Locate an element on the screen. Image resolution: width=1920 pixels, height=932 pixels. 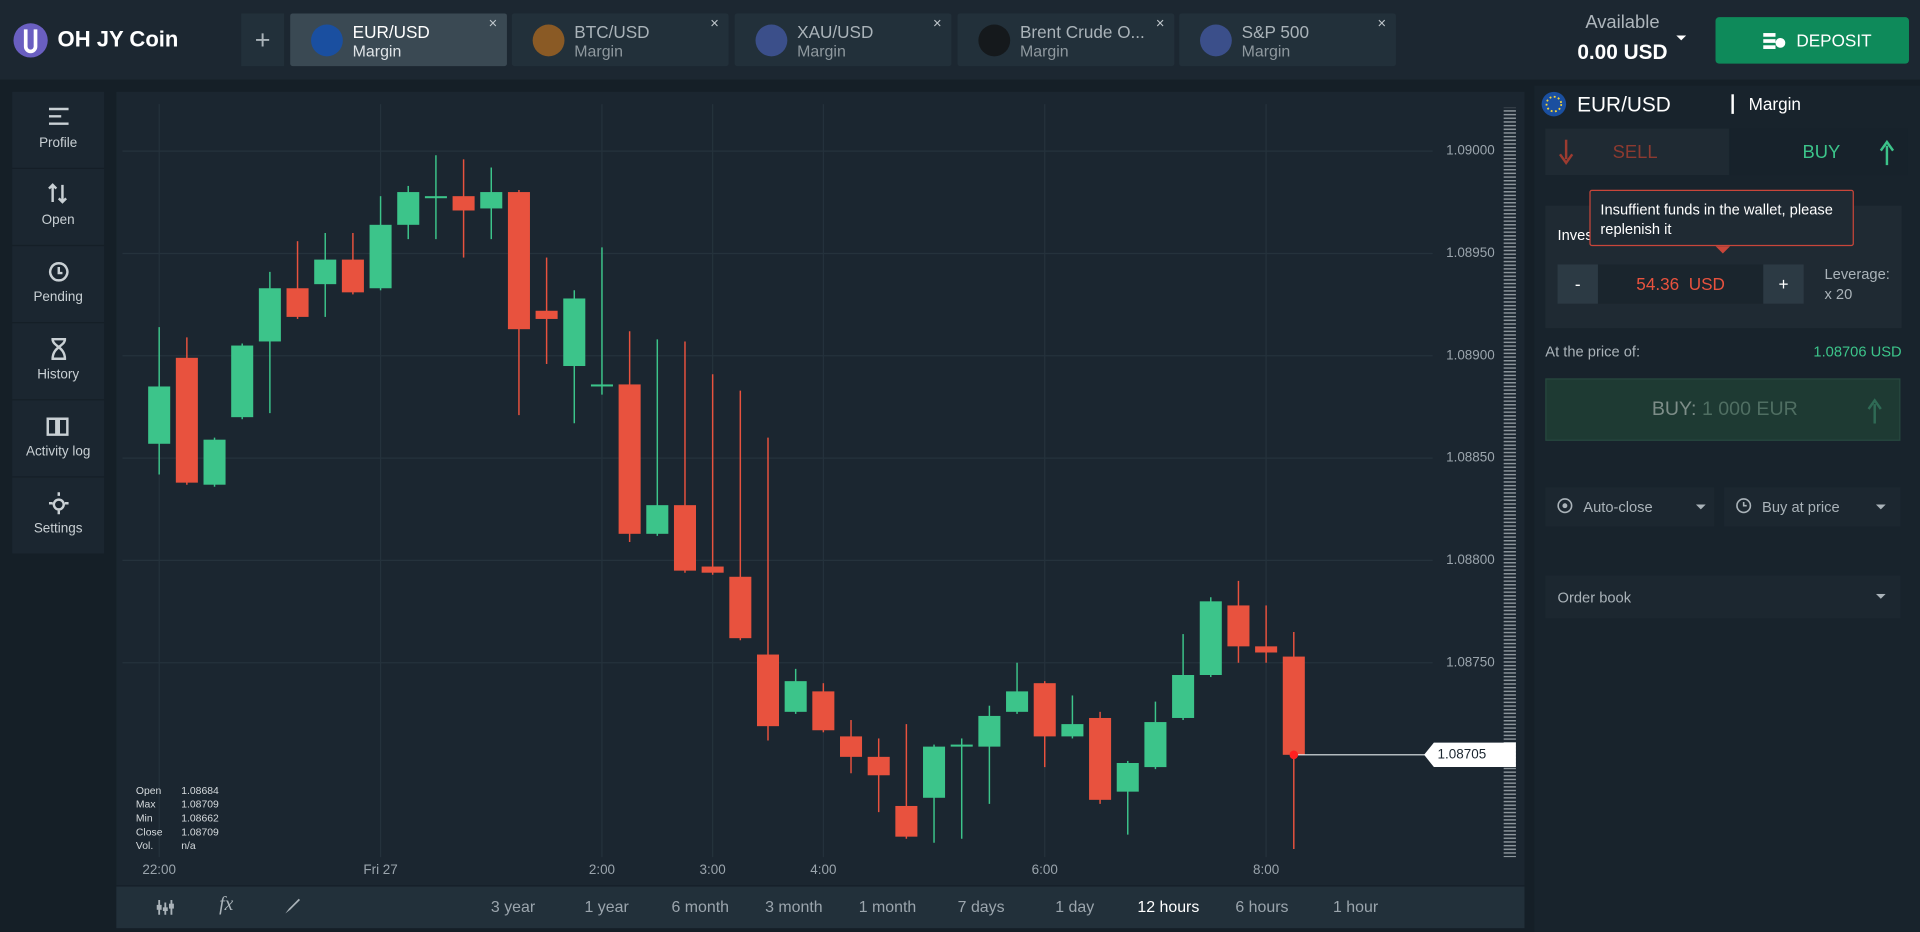
buy-tab: BUY is located at coordinates (1819, 152).